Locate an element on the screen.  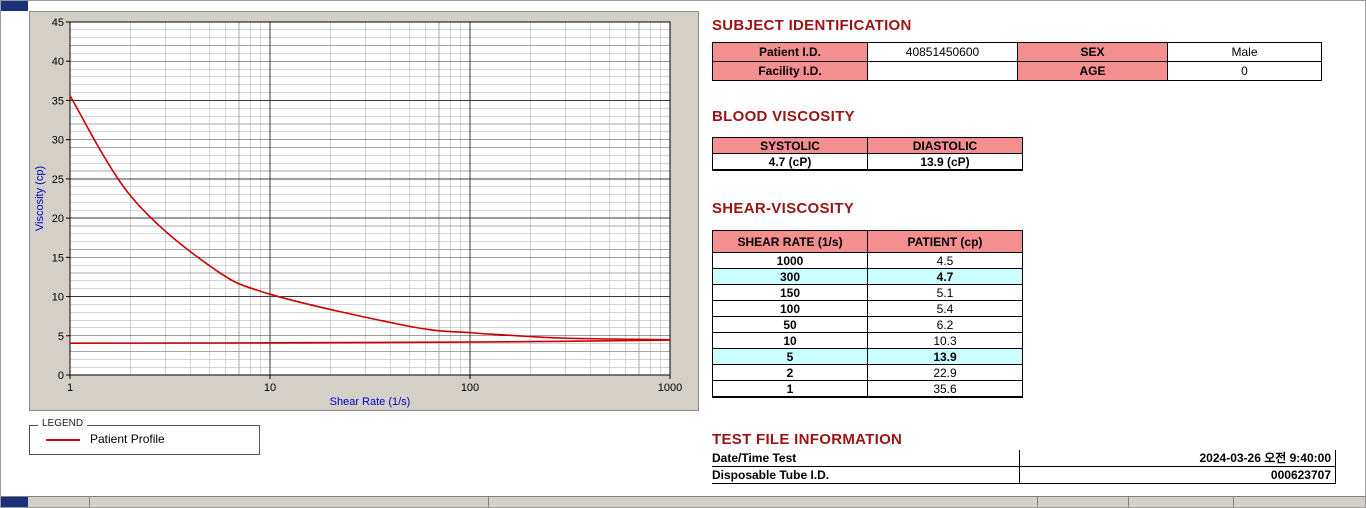
facility-id-value is located at coordinates (942, 71).